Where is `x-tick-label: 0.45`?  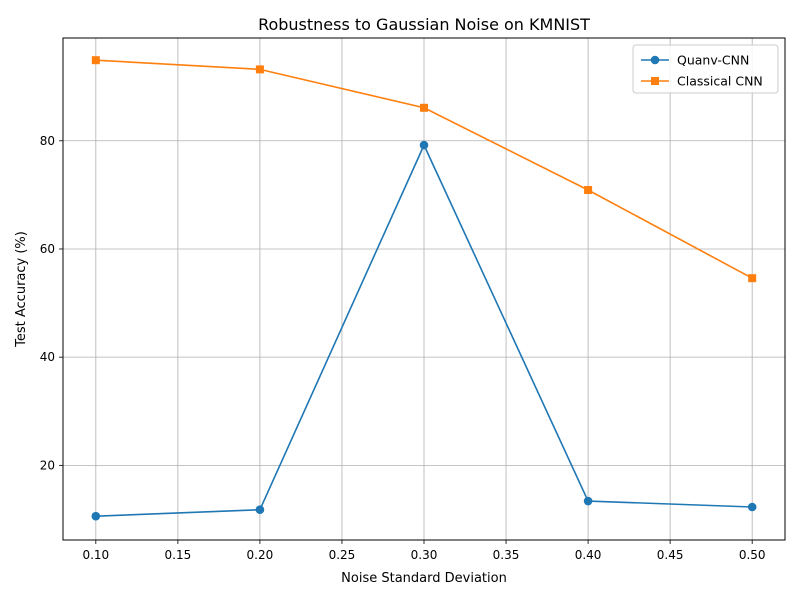
x-tick-label: 0.45 is located at coordinates (670, 555).